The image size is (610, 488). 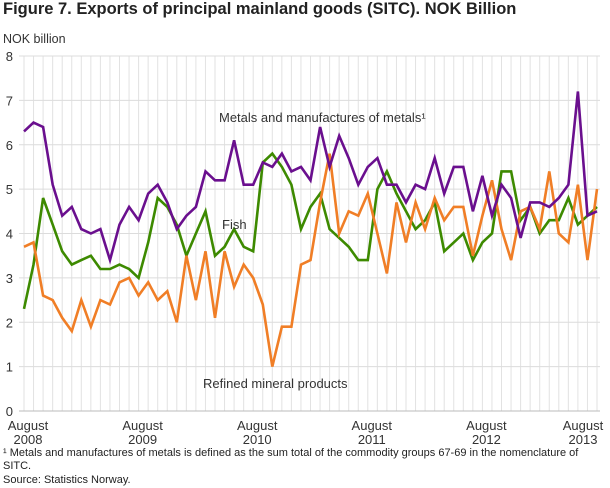 I want to click on x-tick-label-year: 2012, so click(x=486, y=439).